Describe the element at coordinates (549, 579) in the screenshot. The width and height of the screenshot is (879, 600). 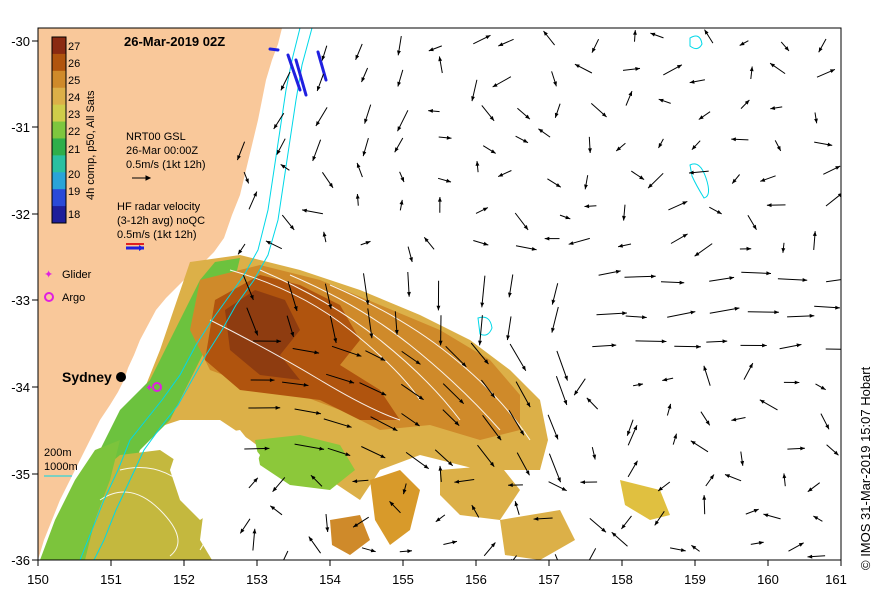
I see `x-tick-label: 157` at that location.